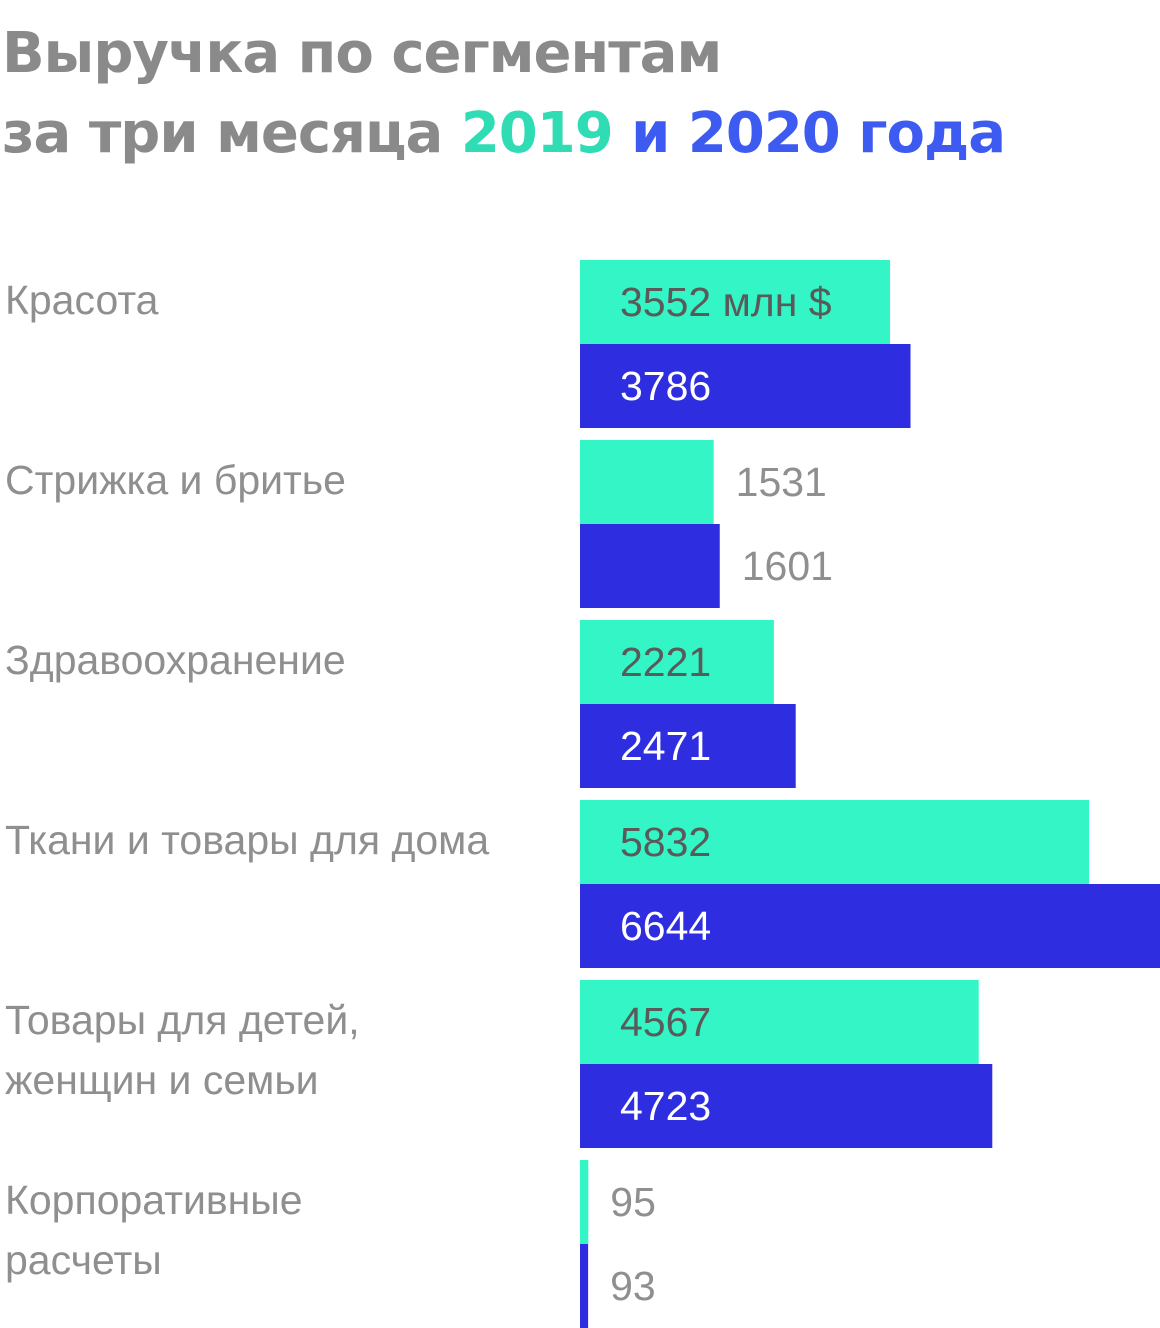 This screenshot has width=1160, height=1328. I want to click on title-line-2: за три месяца 2019 и 2020 года, so click(504, 134).